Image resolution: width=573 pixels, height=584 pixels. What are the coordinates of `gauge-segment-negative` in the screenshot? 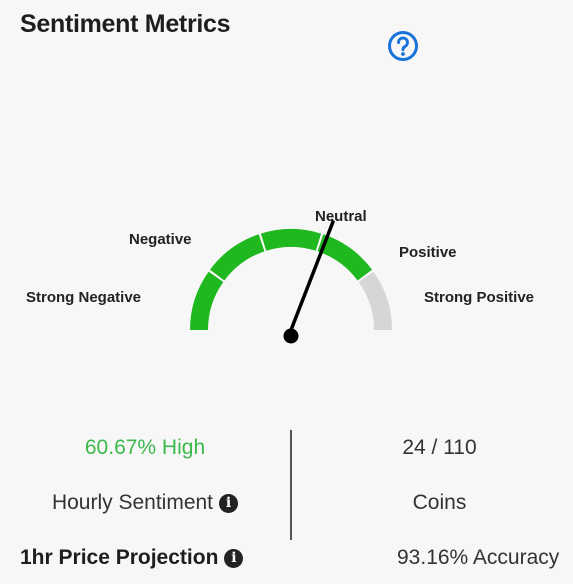 It's located at (237, 257).